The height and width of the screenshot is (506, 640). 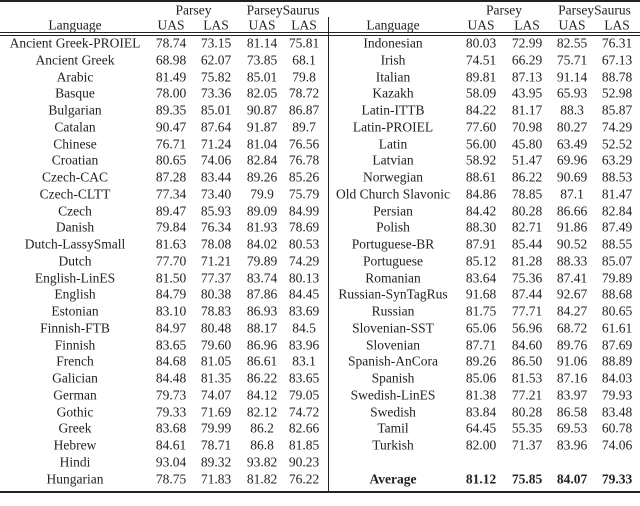 I want to click on cell-parsey-las: 45.80, so click(x=527, y=143).